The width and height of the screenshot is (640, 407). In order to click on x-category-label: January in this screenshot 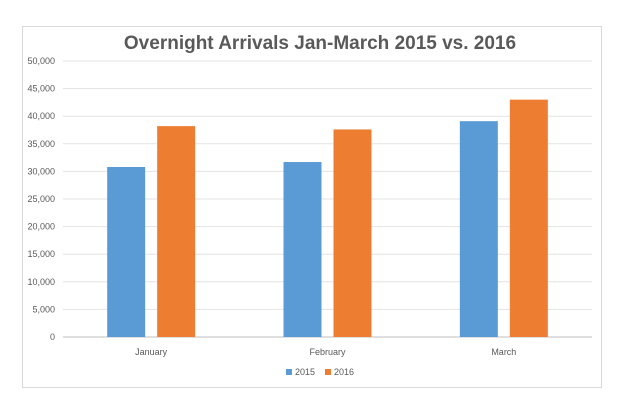, I will do `click(151, 352)`.